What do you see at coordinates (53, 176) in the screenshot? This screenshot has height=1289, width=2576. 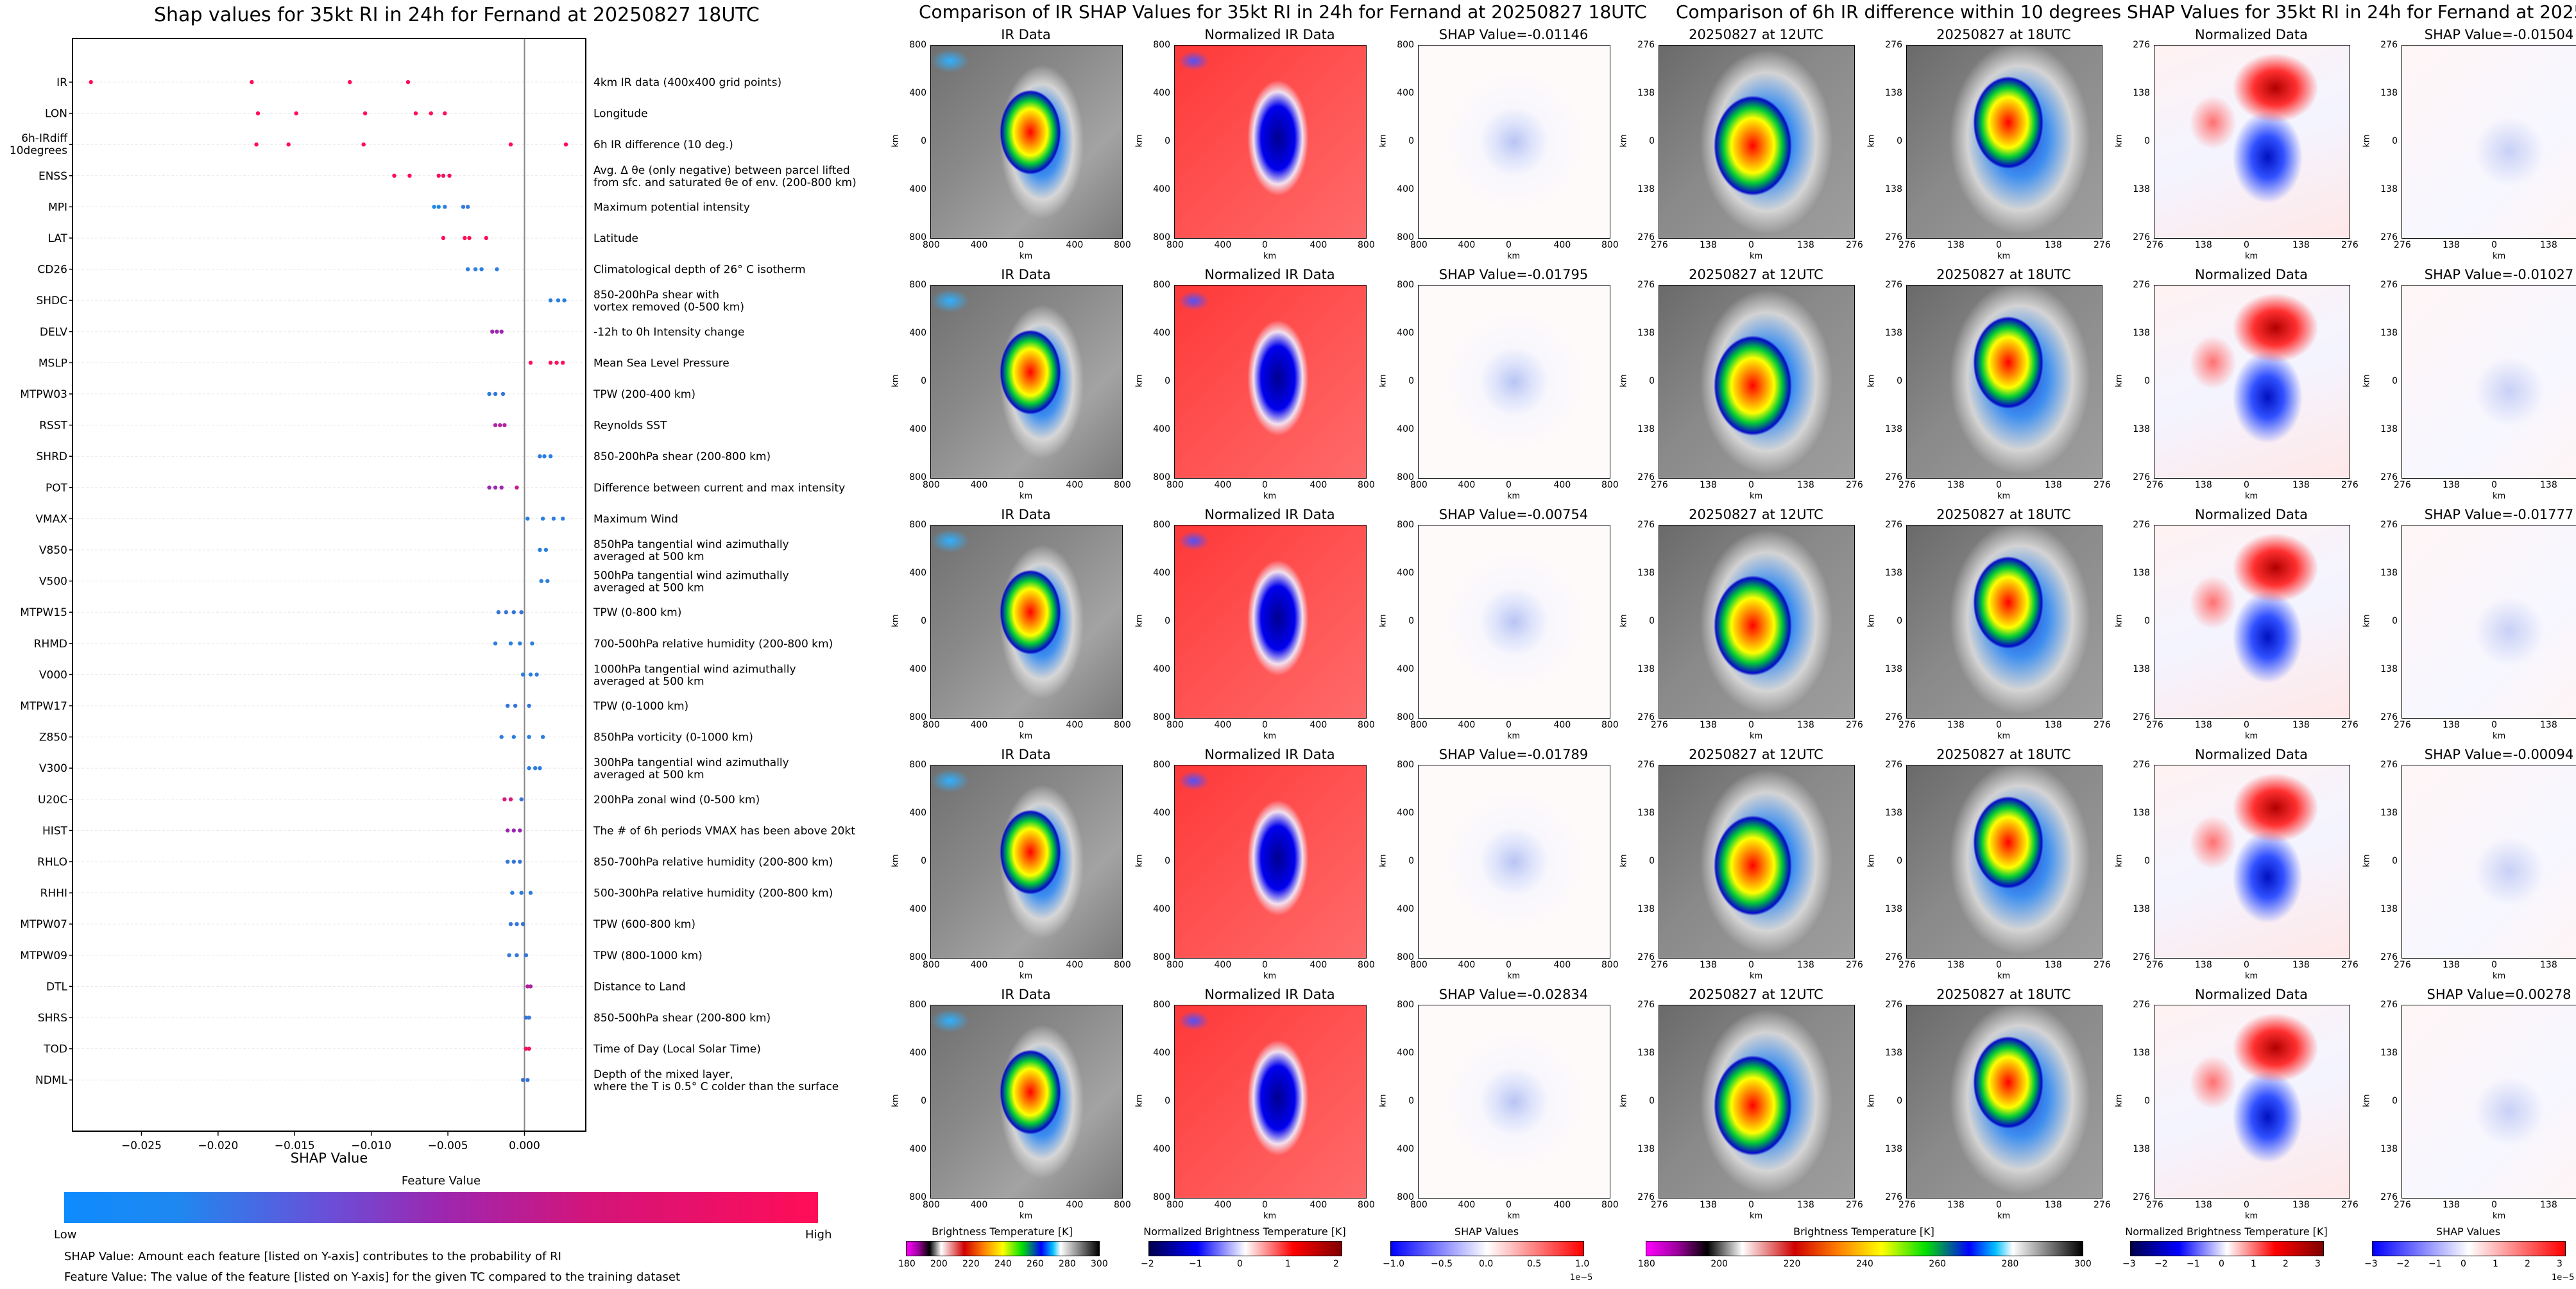 I see `feature-label: ENSS` at bounding box center [53, 176].